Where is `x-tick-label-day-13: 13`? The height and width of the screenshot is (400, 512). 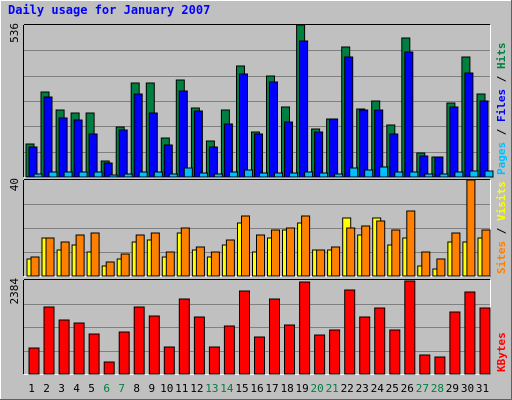 x-tick-label-day-13: 13 is located at coordinates (211, 388).